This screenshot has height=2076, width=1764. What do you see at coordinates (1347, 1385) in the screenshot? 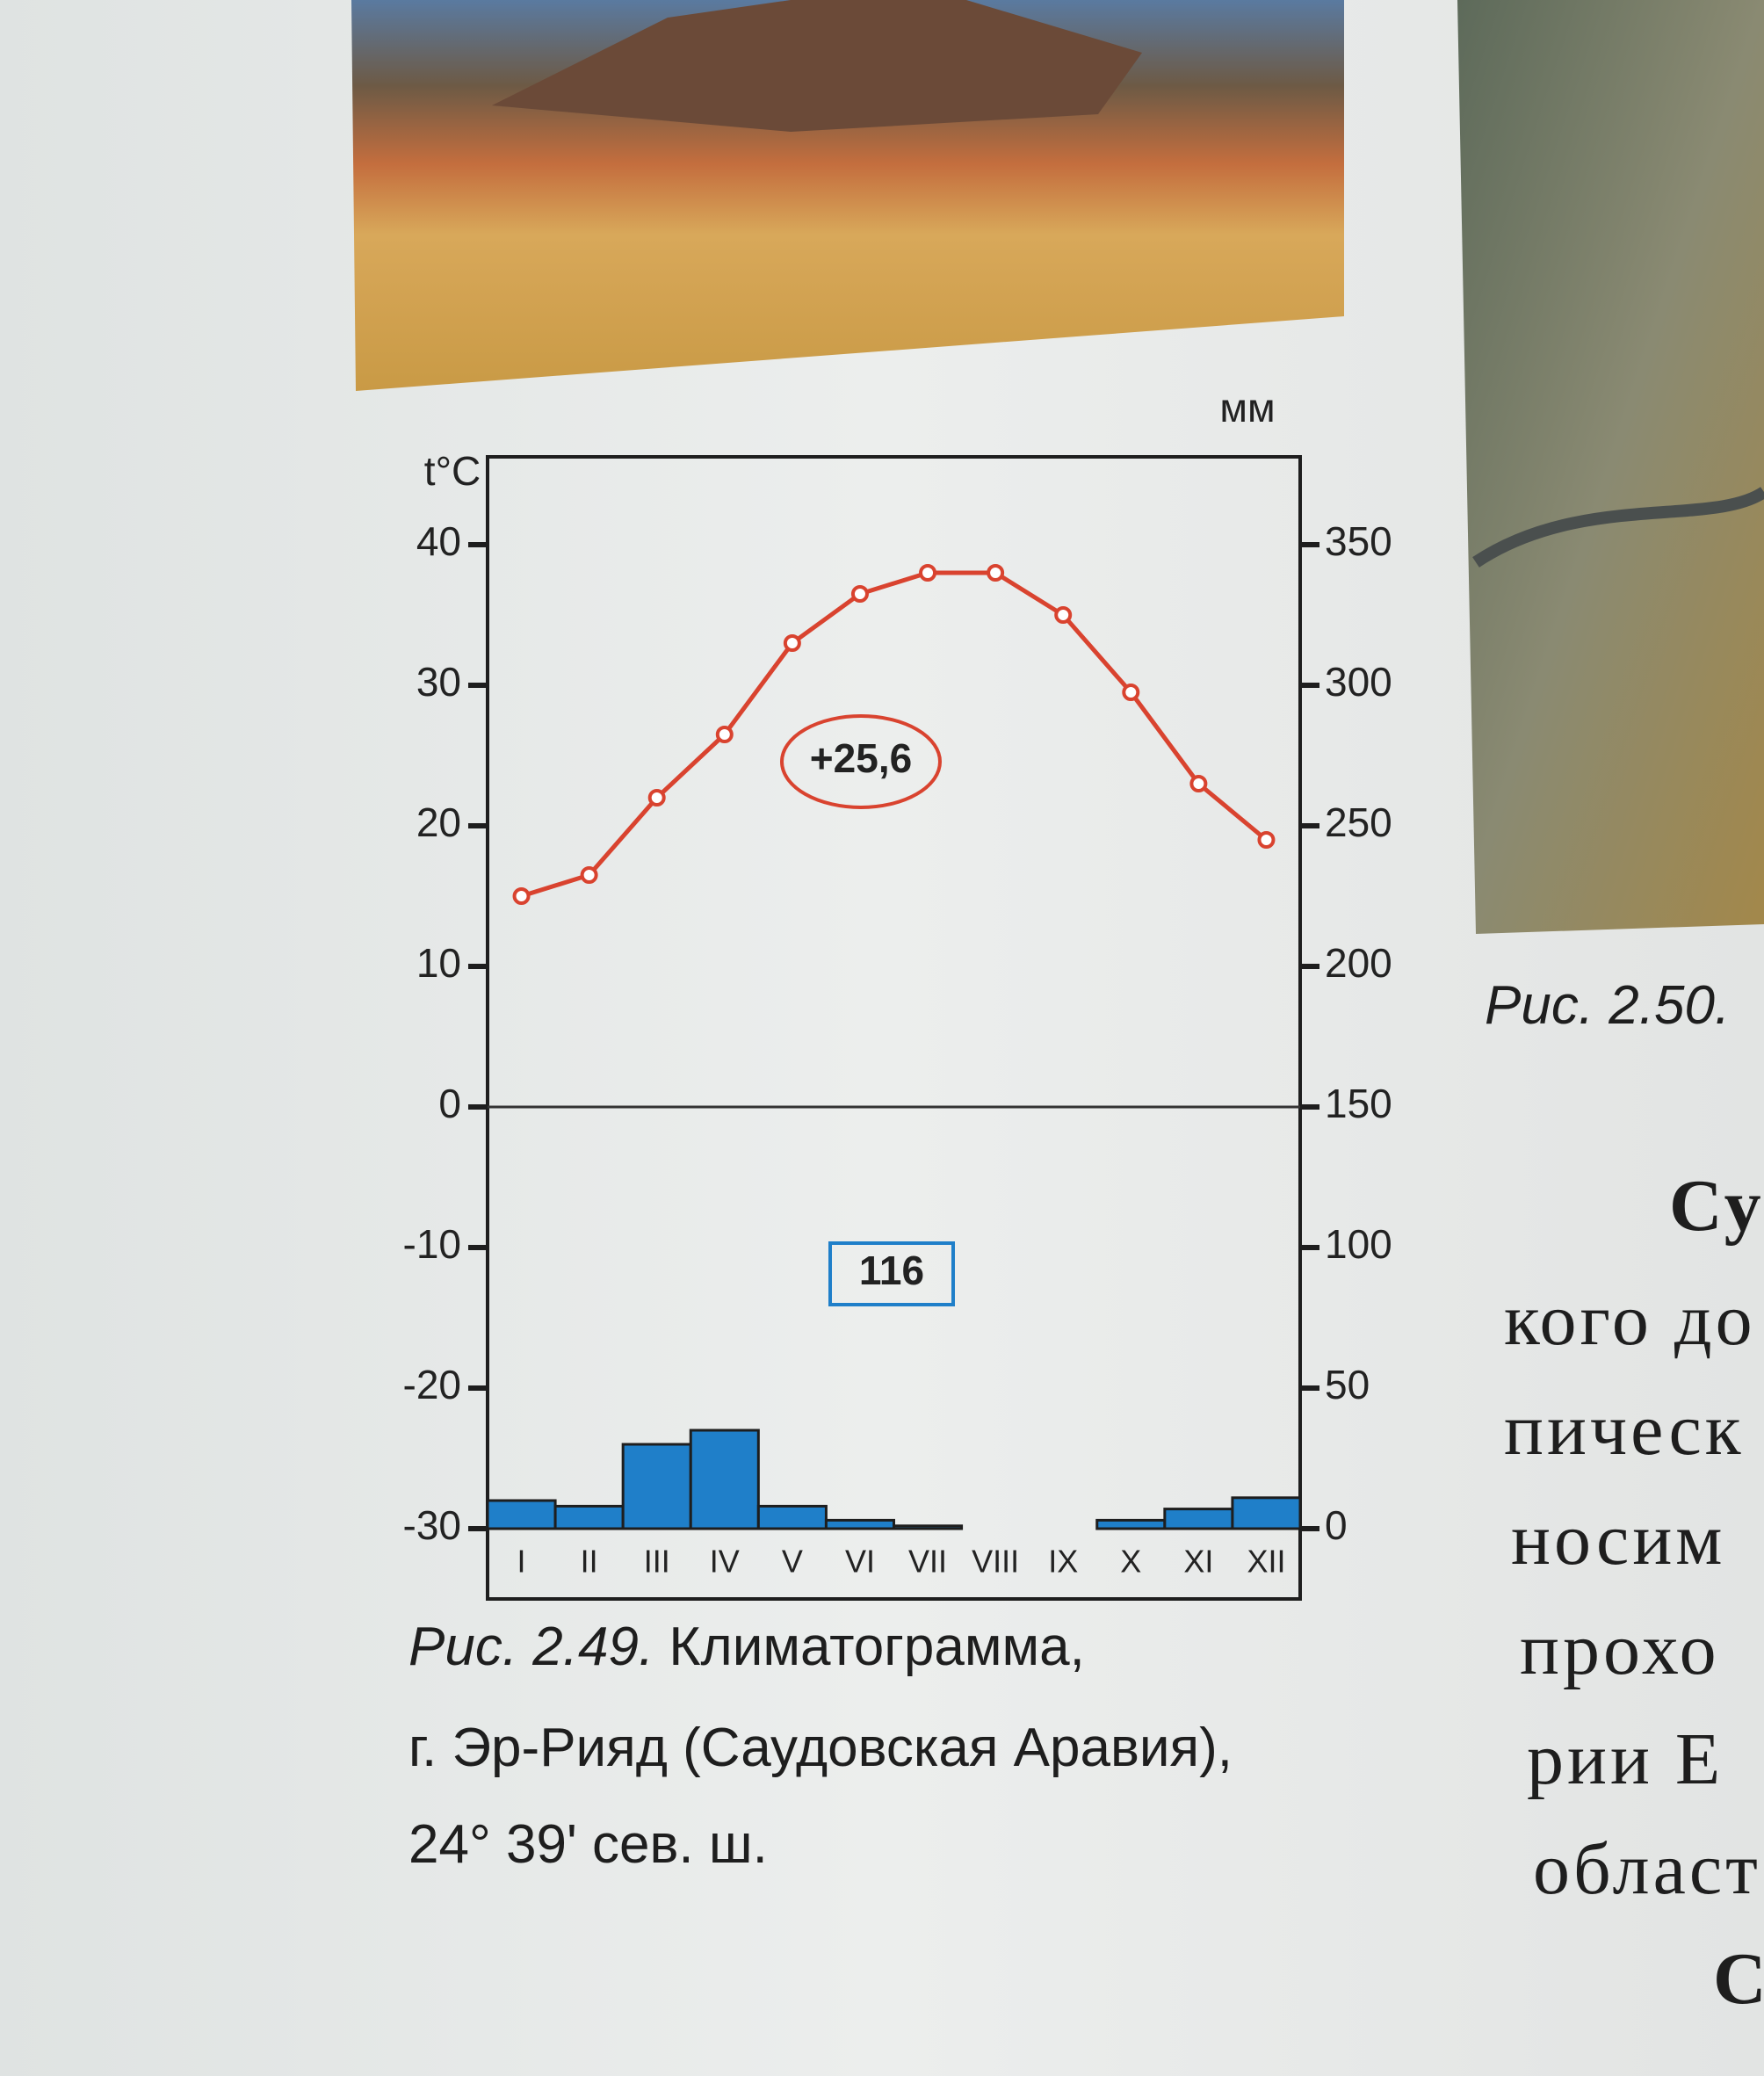
I see `y2-tick-label: 50` at bounding box center [1347, 1385].